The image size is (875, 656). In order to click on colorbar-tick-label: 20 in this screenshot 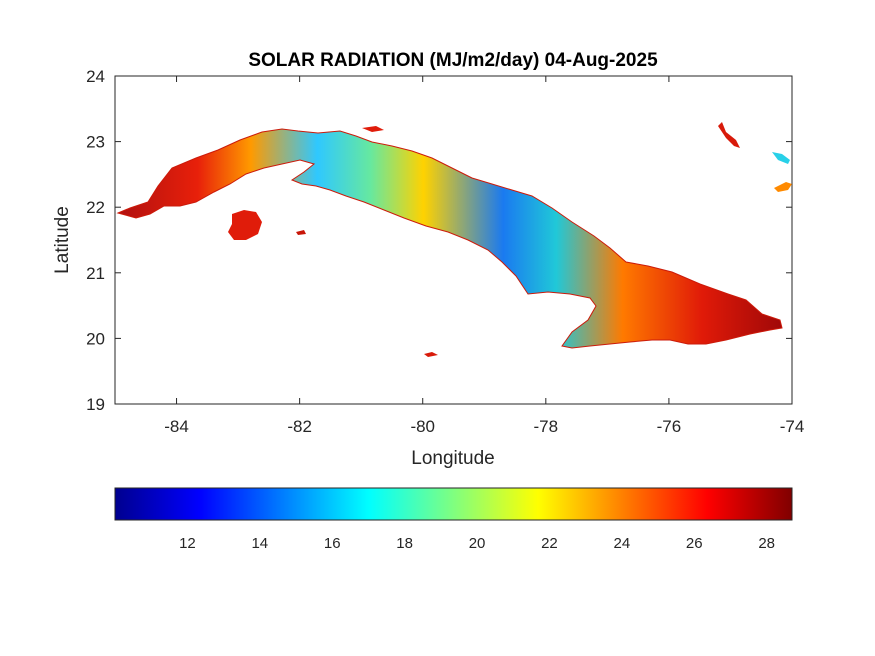, I will do `click(477, 543)`.